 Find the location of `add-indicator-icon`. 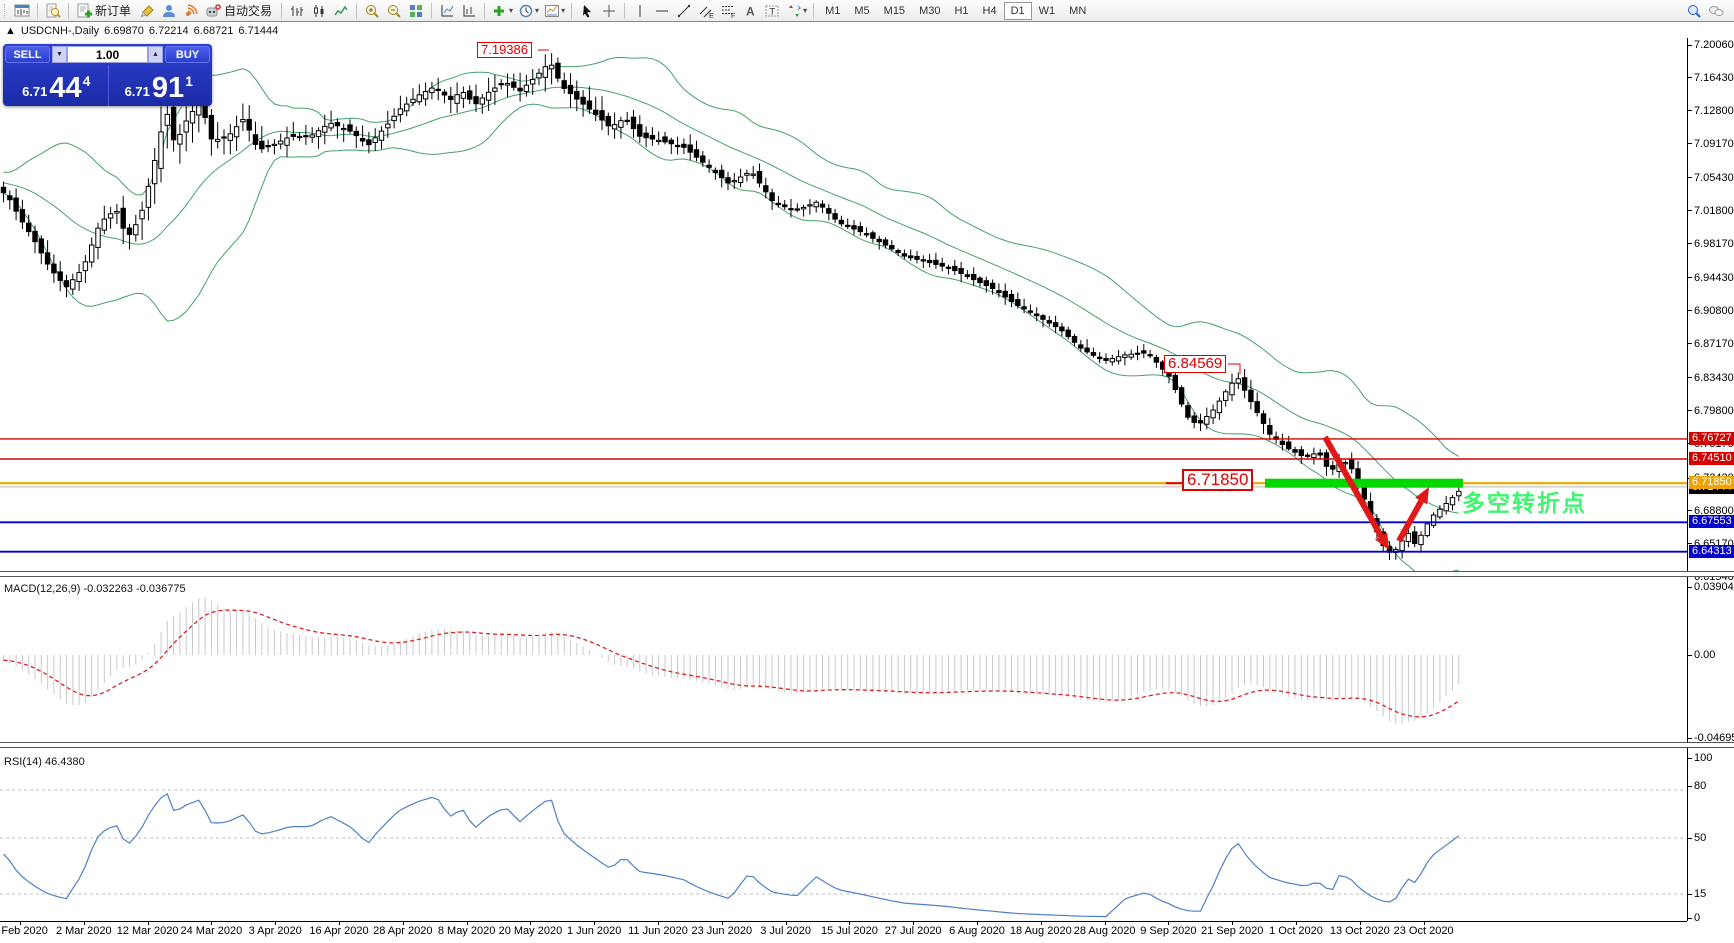

add-indicator-icon is located at coordinates (500, 10).